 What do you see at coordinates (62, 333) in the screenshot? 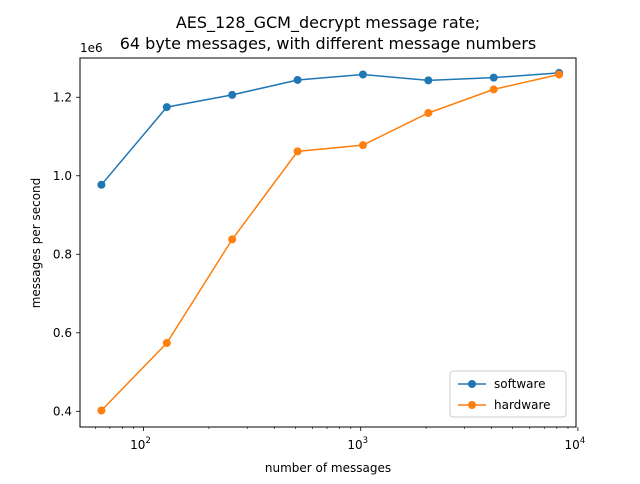
I see `y-tick-label: 0.6` at bounding box center [62, 333].